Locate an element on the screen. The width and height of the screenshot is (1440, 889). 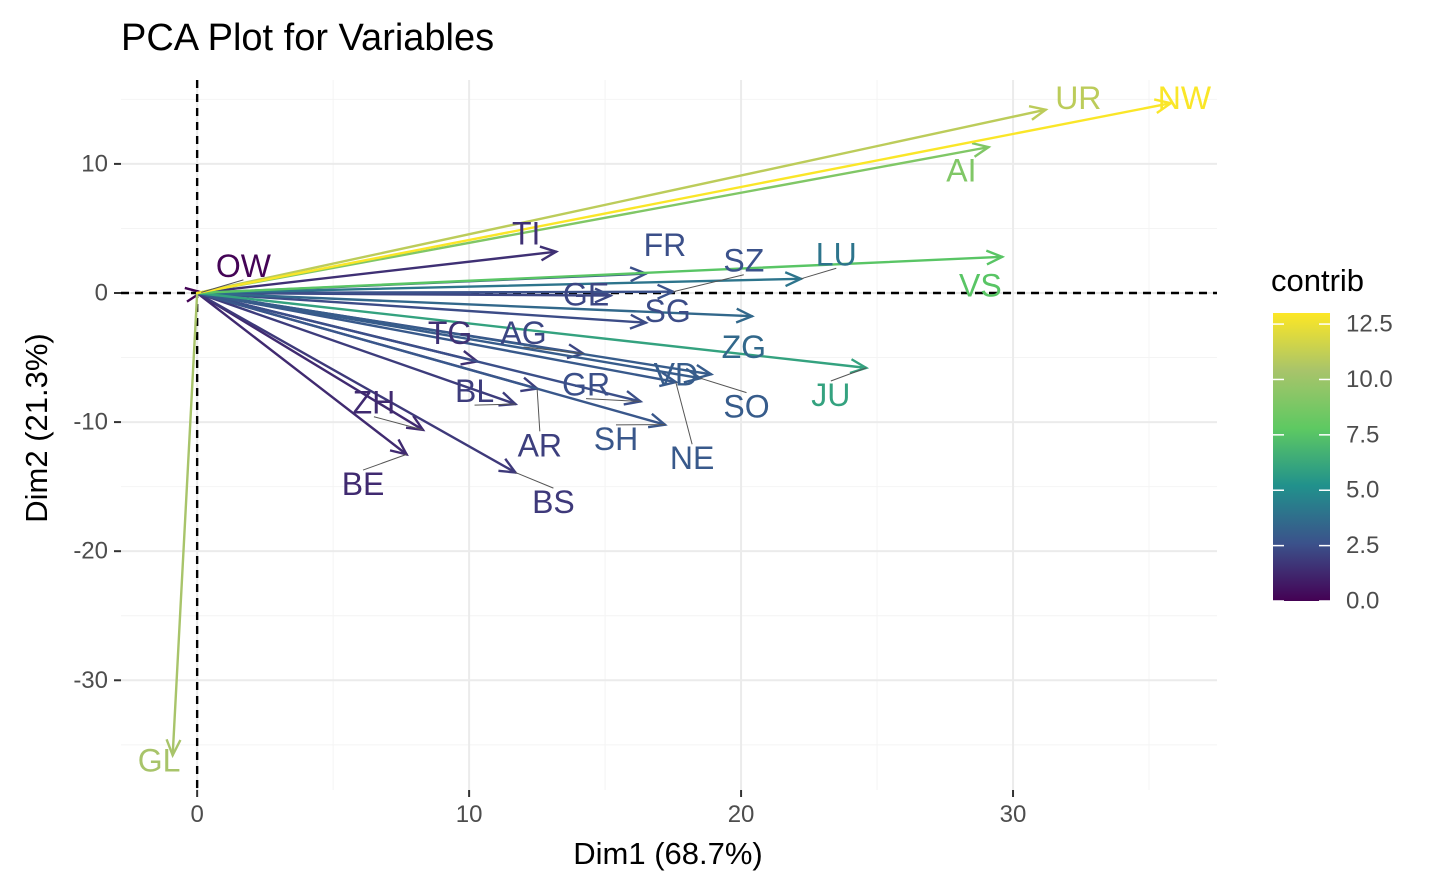
arrow-head-ai is located at coordinates (981, 149).